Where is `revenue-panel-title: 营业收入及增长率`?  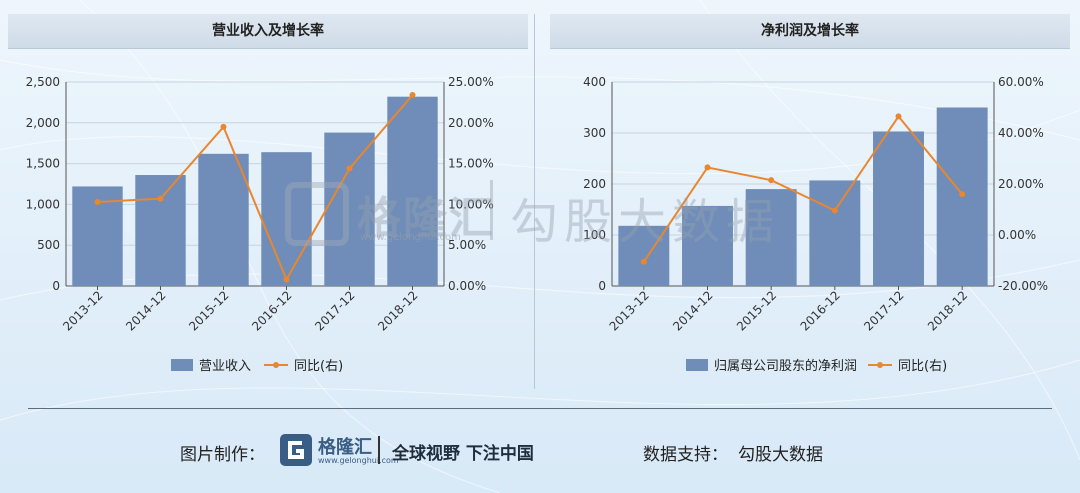 revenue-panel-title: 营业收入及增长率 is located at coordinates (268, 31).